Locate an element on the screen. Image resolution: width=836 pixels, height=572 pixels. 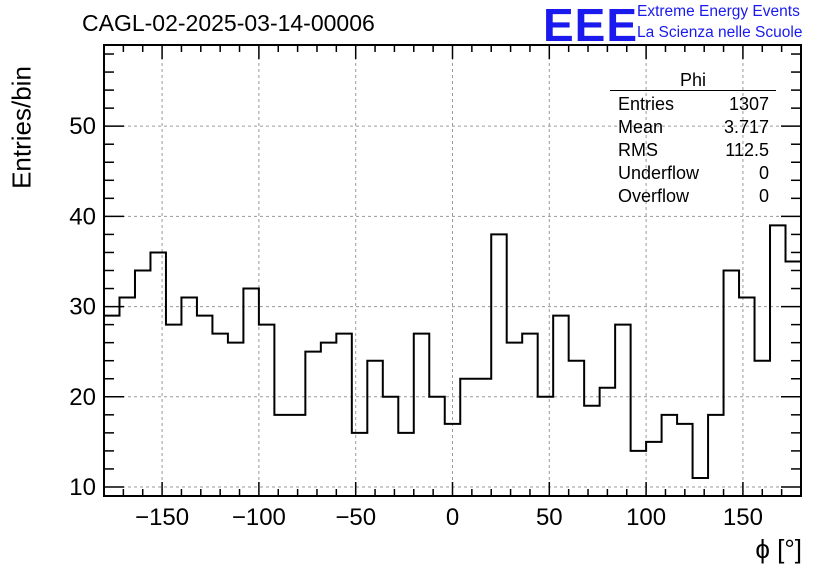
y-tick-label: 30 is located at coordinates (82, 307).